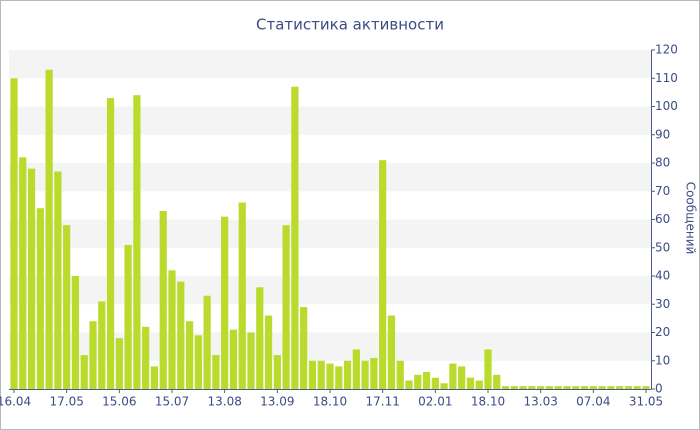 This screenshot has height=430, width=700. I want to click on y-tick-label: 110, so click(666, 78).